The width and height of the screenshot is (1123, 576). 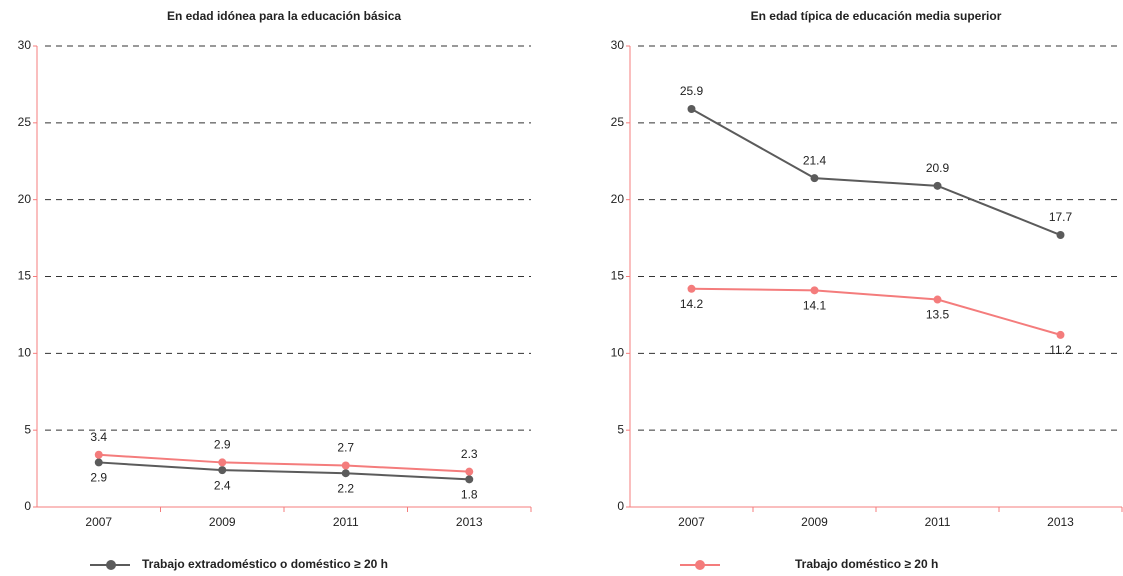 I want to click on data-label: 2.2, so click(x=345, y=488).